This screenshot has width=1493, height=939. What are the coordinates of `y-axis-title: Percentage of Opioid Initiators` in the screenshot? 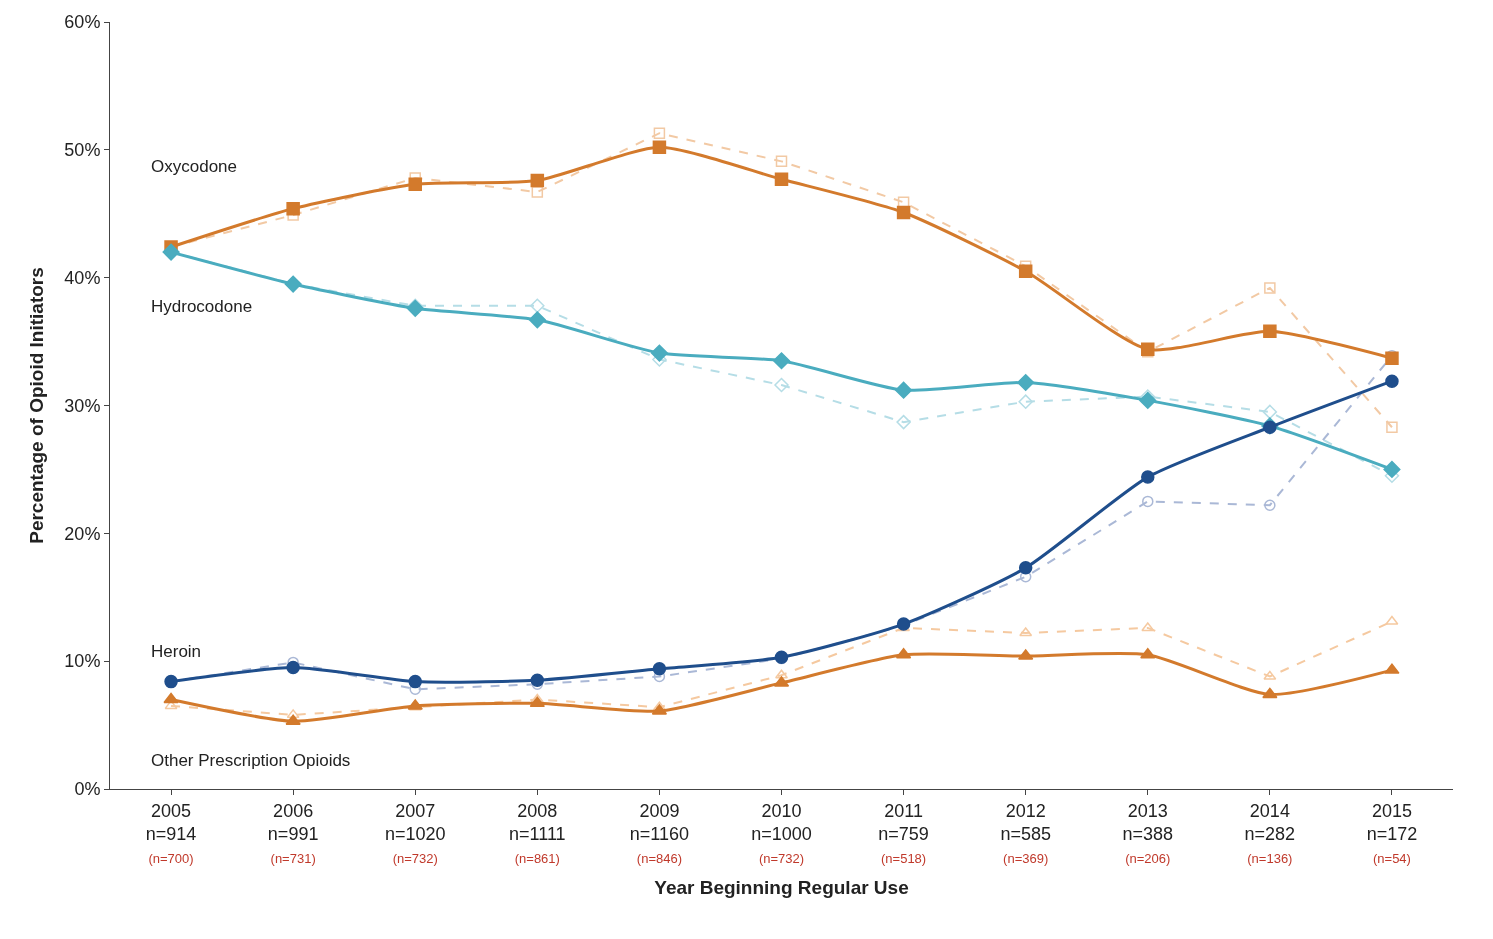 It's located at (37, 405).